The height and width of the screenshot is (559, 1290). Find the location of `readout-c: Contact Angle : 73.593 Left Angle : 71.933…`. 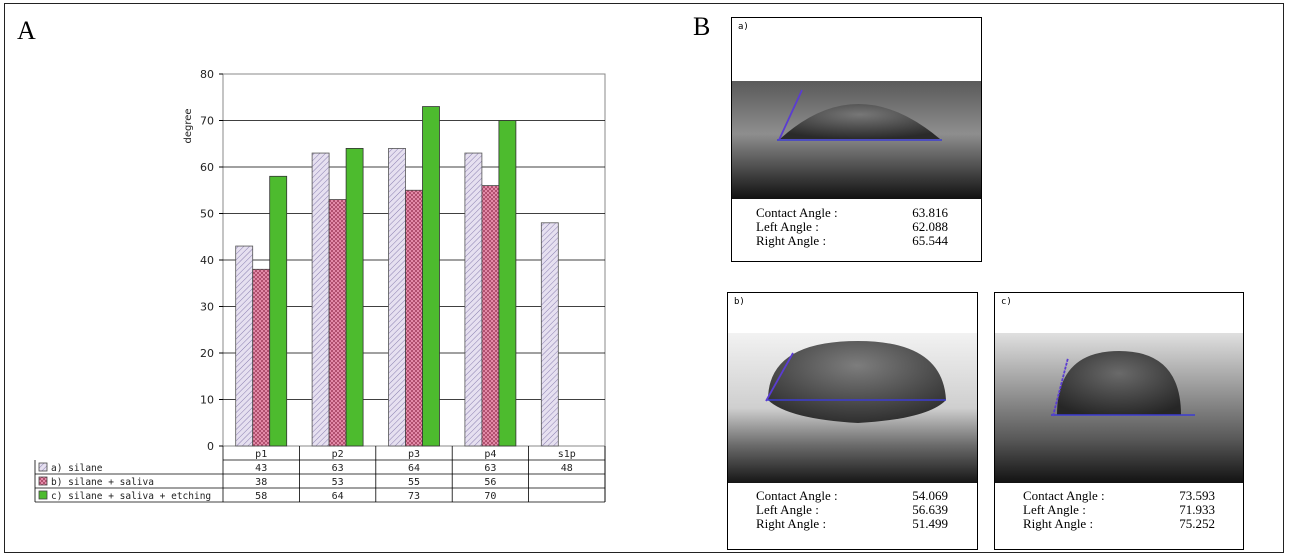

readout-c: Contact Angle : 73.593 Left Angle : 71.933… is located at coordinates (1119, 510).